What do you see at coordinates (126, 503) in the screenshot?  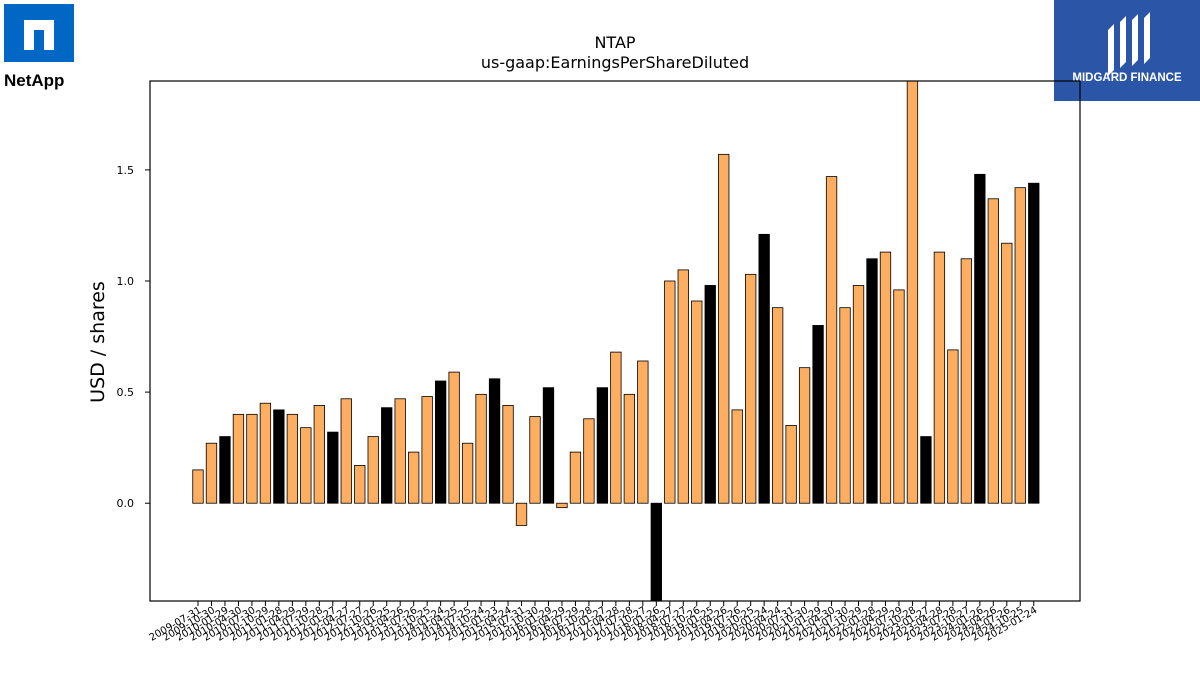 I see `y-tick-label: 0.0` at bounding box center [126, 503].